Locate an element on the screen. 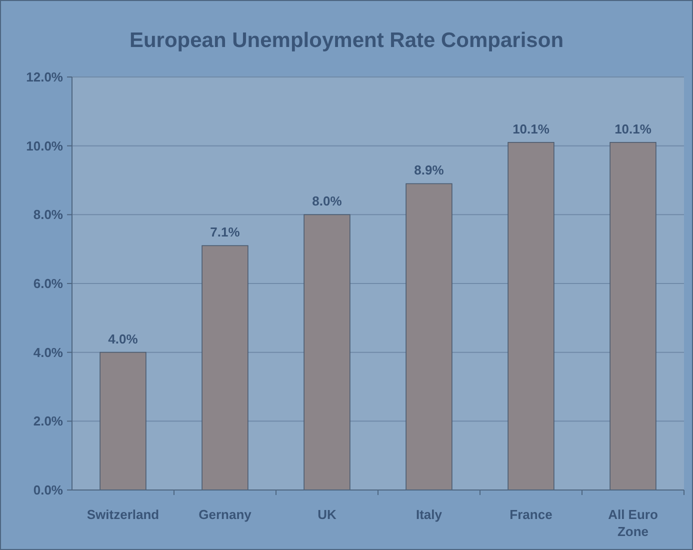 The width and height of the screenshot is (693, 550). x-tick-label: Switzerland is located at coordinates (123, 514).